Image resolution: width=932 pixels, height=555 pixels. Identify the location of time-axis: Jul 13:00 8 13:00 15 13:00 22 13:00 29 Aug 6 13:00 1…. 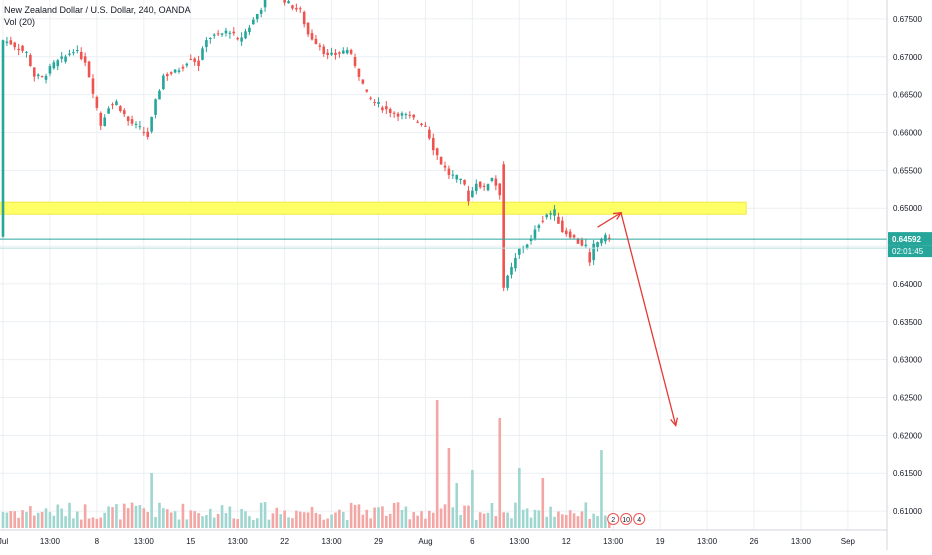
(443, 537).